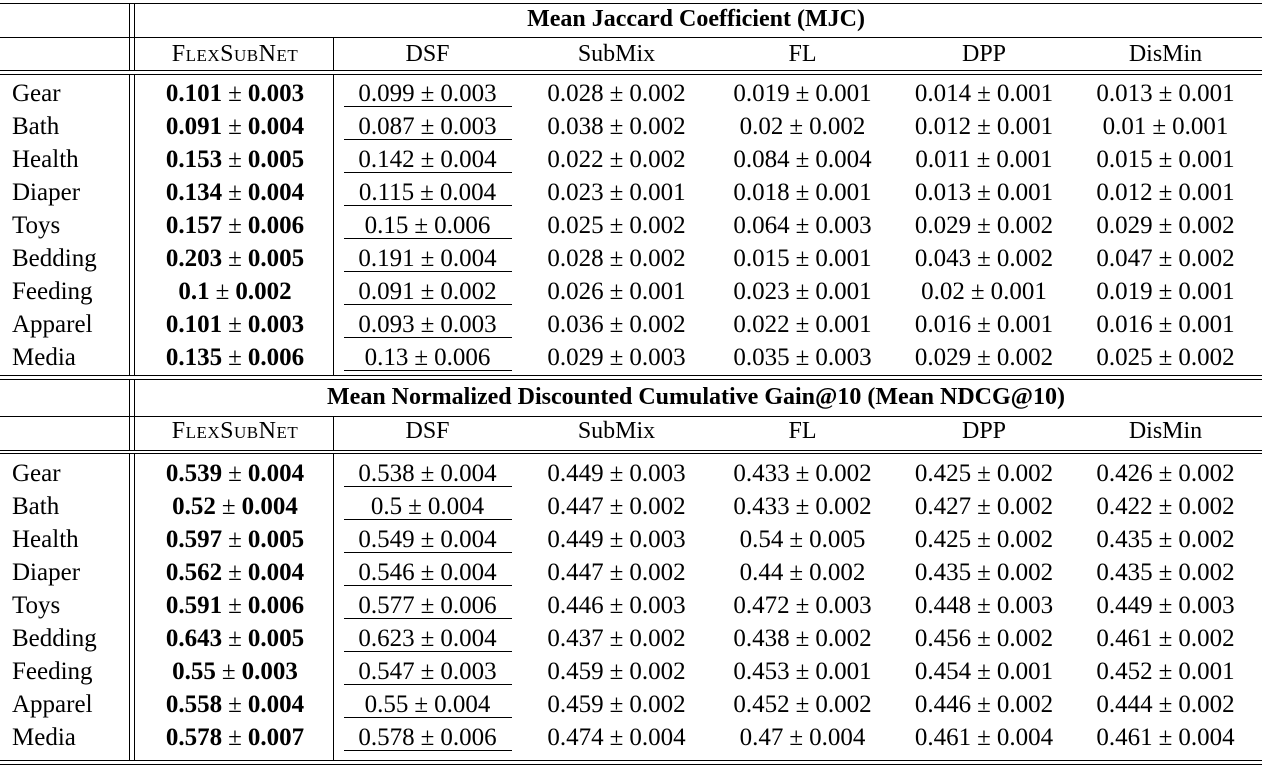  I want to click on mean-value: 0.433, so click(761, 473).